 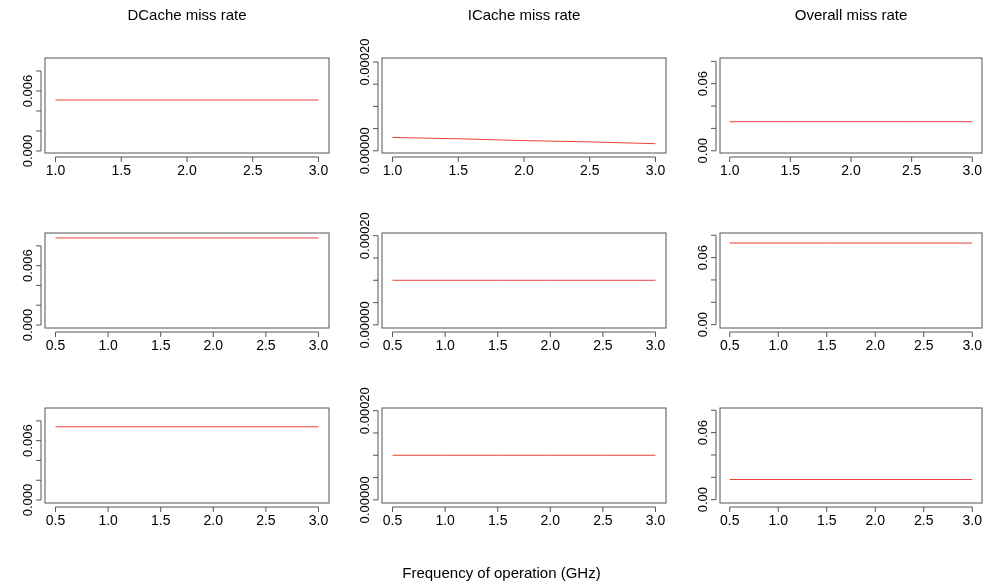 What do you see at coordinates (524, 140) in the screenshot?
I see `line-series` at bounding box center [524, 140].